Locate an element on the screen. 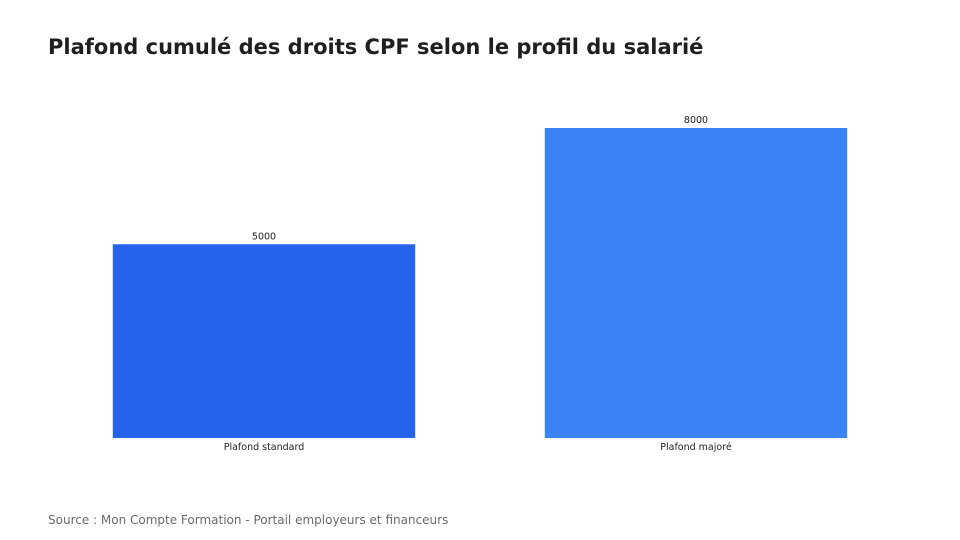  value-labels-group: 5000 8000 is located at coordinates (480, 178).